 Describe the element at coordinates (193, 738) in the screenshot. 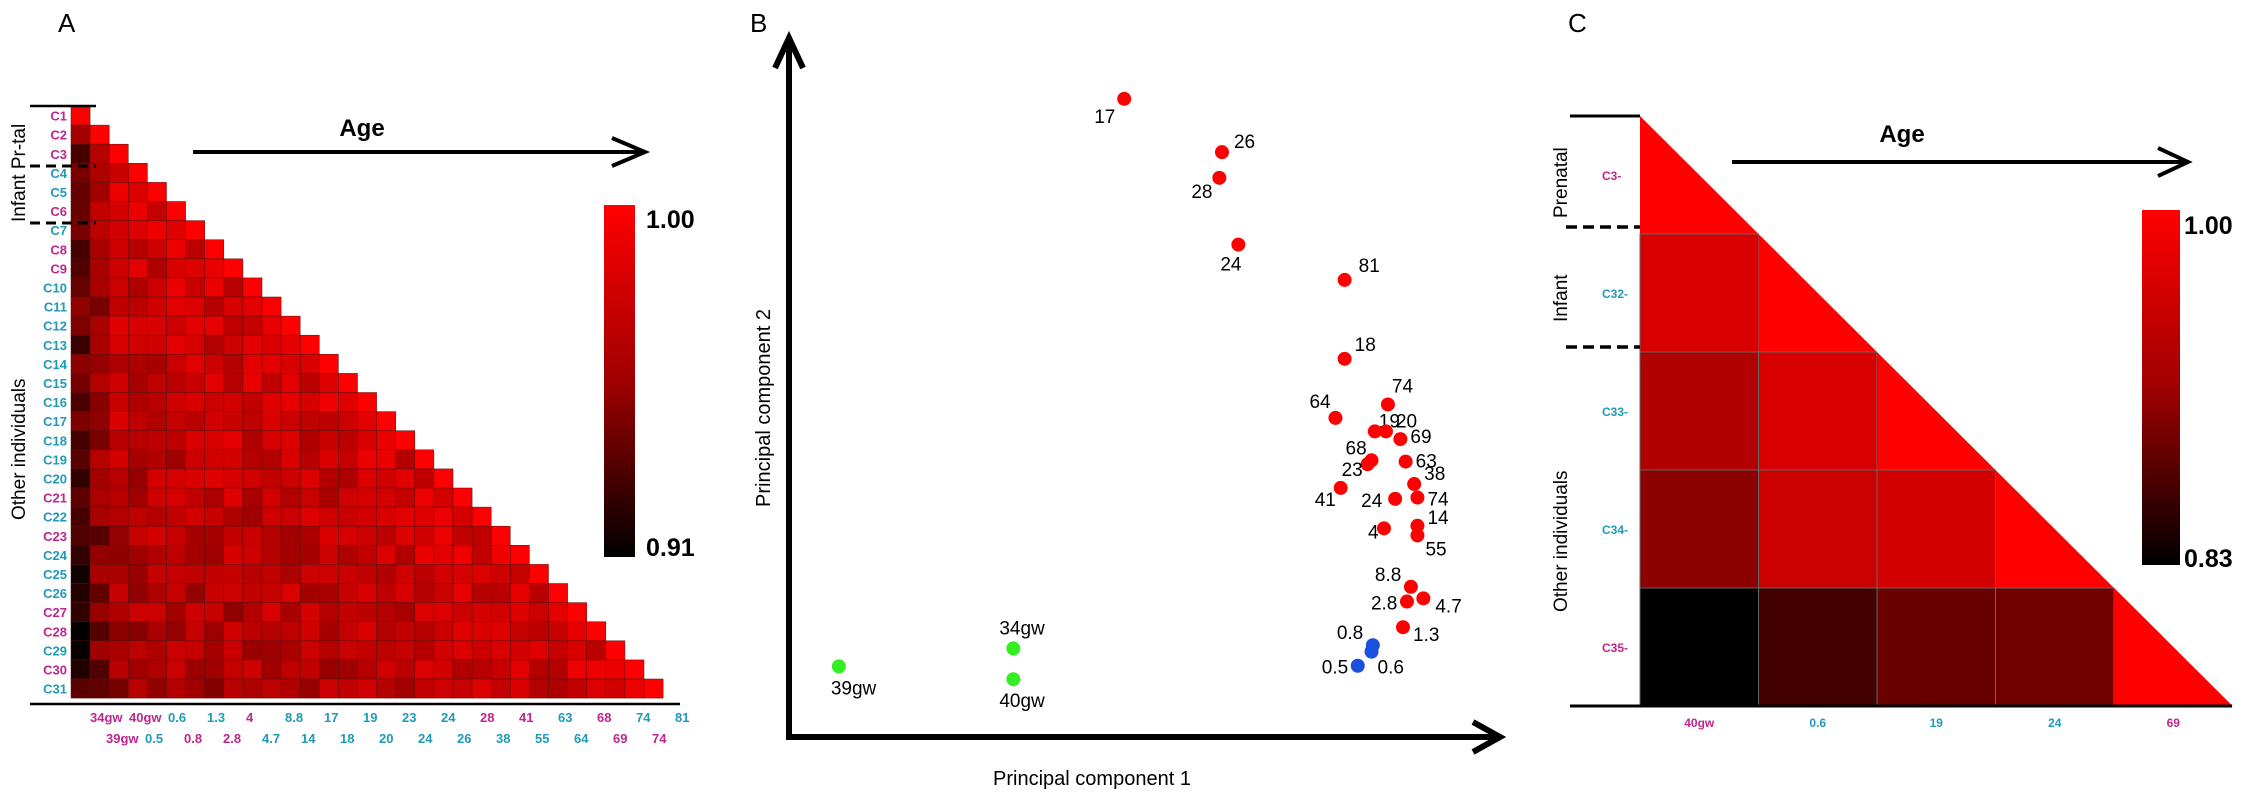

I see `column-label: 0.8` at that location.